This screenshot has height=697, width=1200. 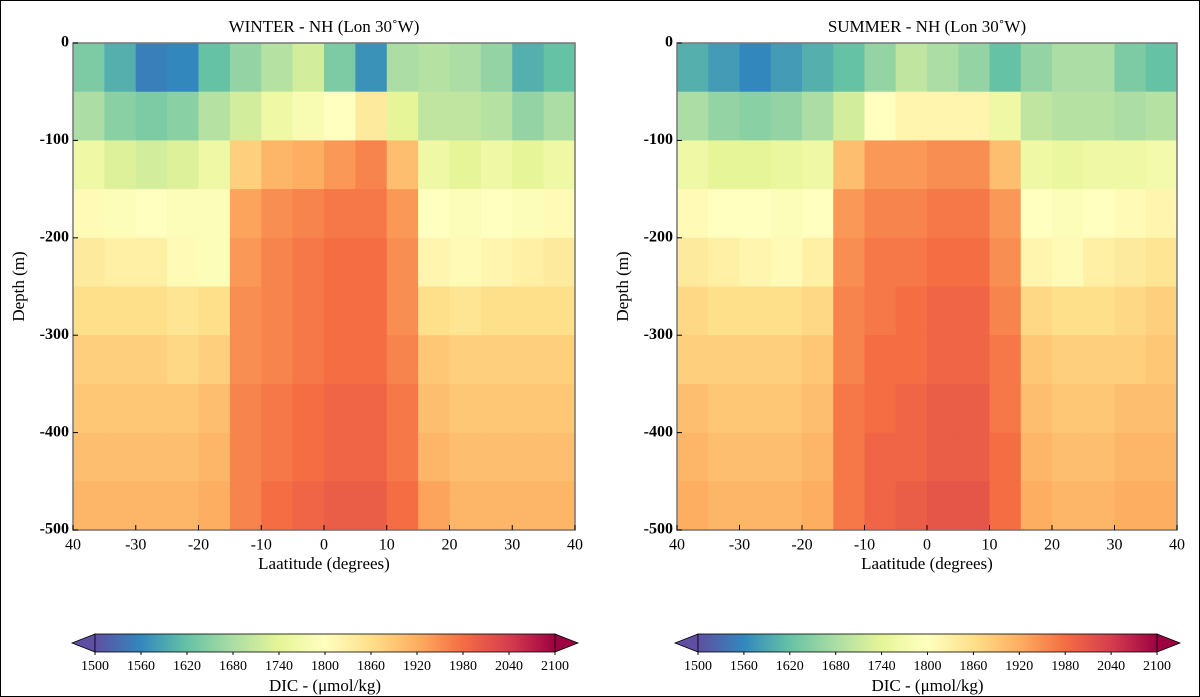 I want to click on x-axis-label: Laatitude (degrees), so click(x=324, y=563).